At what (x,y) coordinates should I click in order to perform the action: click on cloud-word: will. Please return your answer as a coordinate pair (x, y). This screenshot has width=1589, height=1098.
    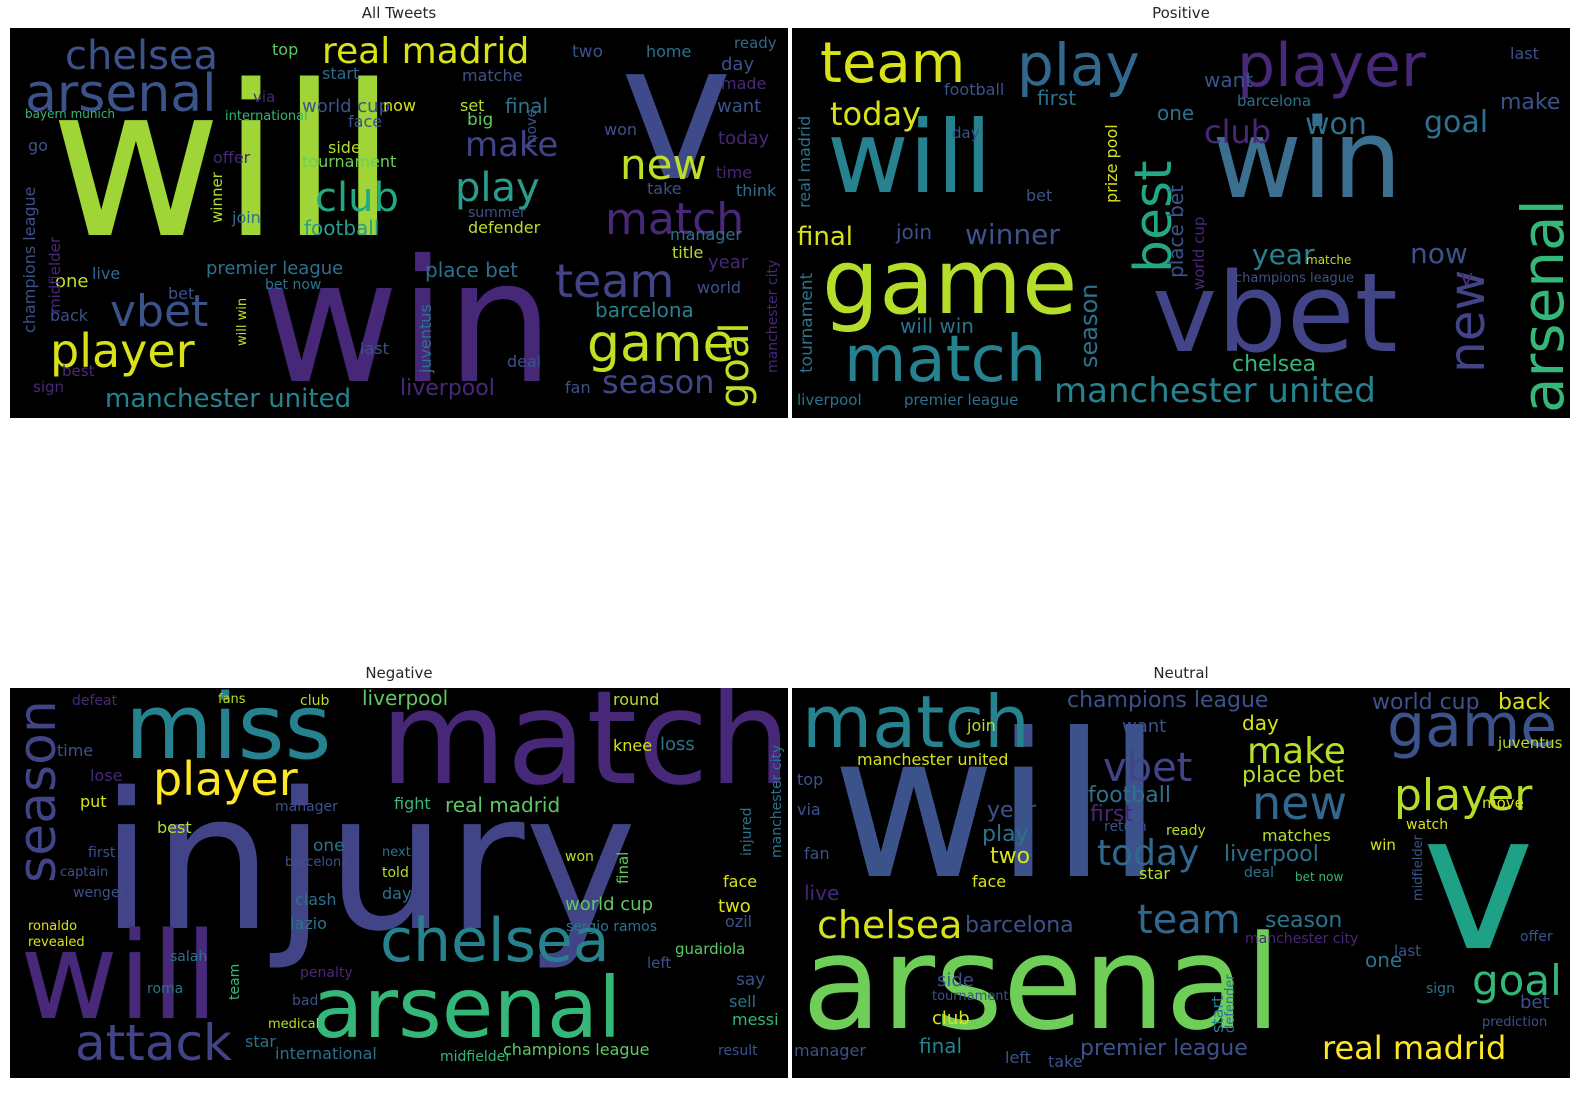
    Looking at the image, I should click on (910, 157).